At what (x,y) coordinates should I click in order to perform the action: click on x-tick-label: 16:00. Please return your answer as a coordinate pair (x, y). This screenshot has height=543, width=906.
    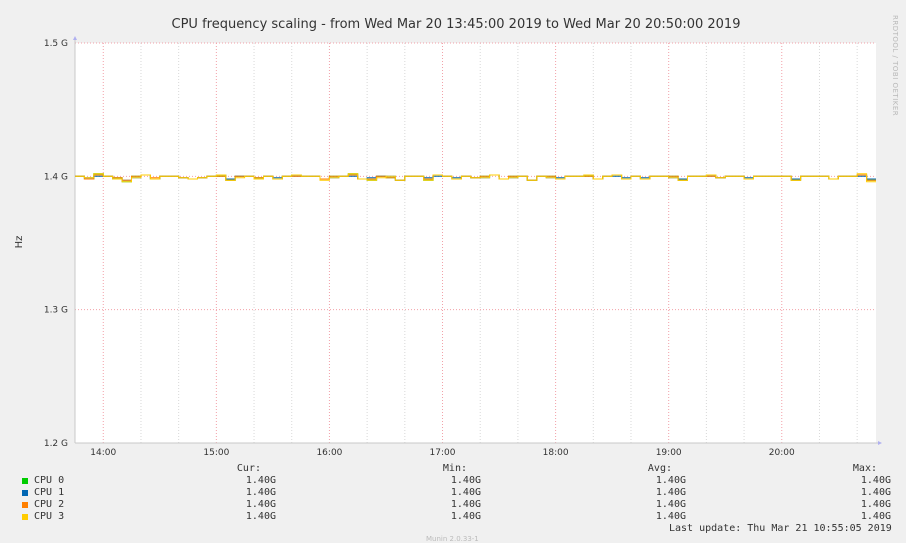
    Looking at the image, I should click on (329, 453).